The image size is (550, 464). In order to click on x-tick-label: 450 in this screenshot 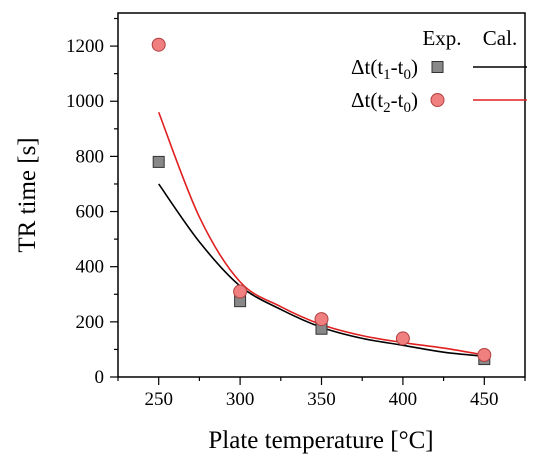, I will do `click(484, 399)`.